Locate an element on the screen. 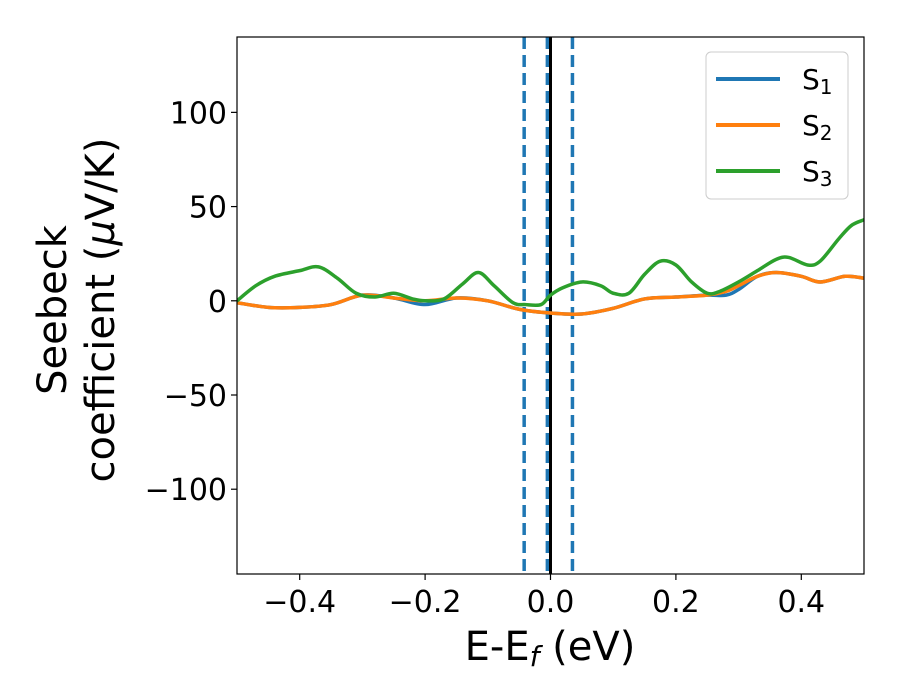  y-tick-label: −50 is located at coordinates (195, 396).